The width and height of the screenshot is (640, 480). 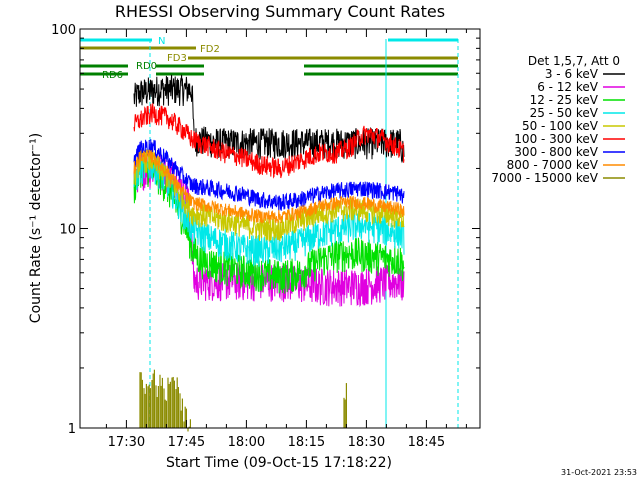 I want to click on flag-label-rd0: RD0, so click(x=146, y=66).